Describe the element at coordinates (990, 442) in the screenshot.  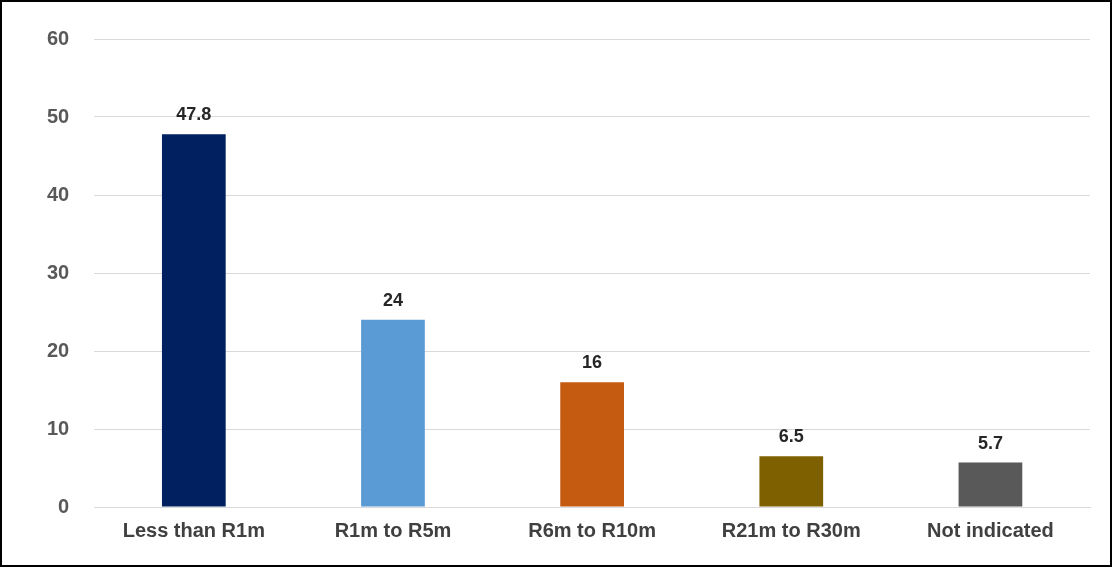
I see `data-label: 5.7` at that location.